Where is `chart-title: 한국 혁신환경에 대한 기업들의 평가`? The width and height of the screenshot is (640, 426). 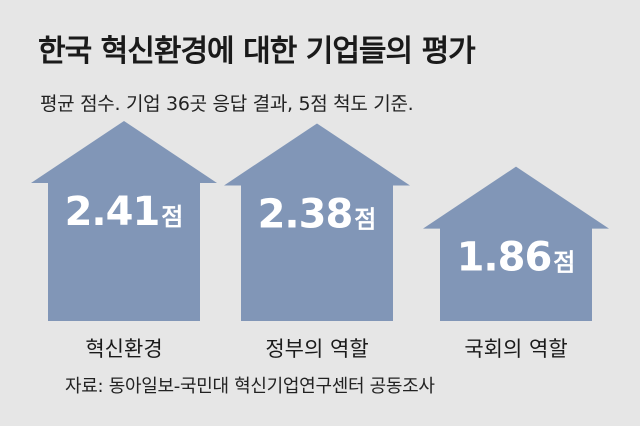
chart-title: 한국 혁신환경에 대한 기업들의 평가 is located at coordinates (257, 51).